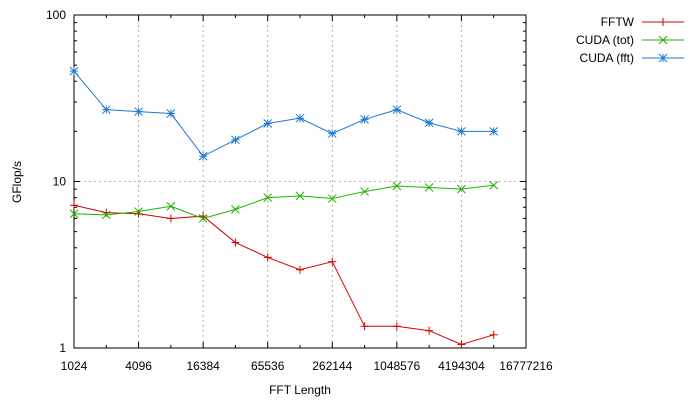 Image resolution: width=700 pixels, height=400 pixels. I want to click on x-tick-label: 1024, so click(74, 366).